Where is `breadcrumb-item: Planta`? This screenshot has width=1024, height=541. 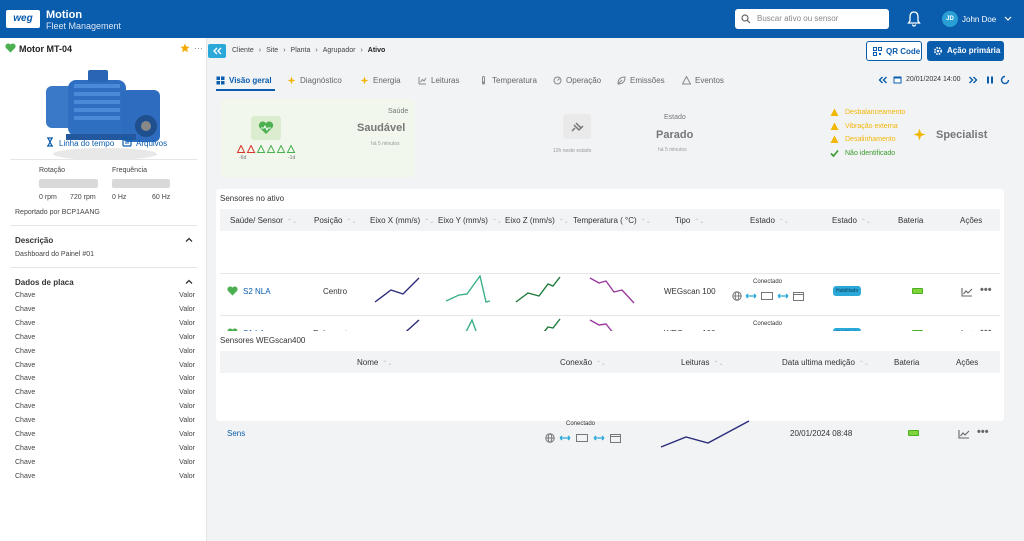
breadcrumb-item: Planta is located at coordinates (300, 50).